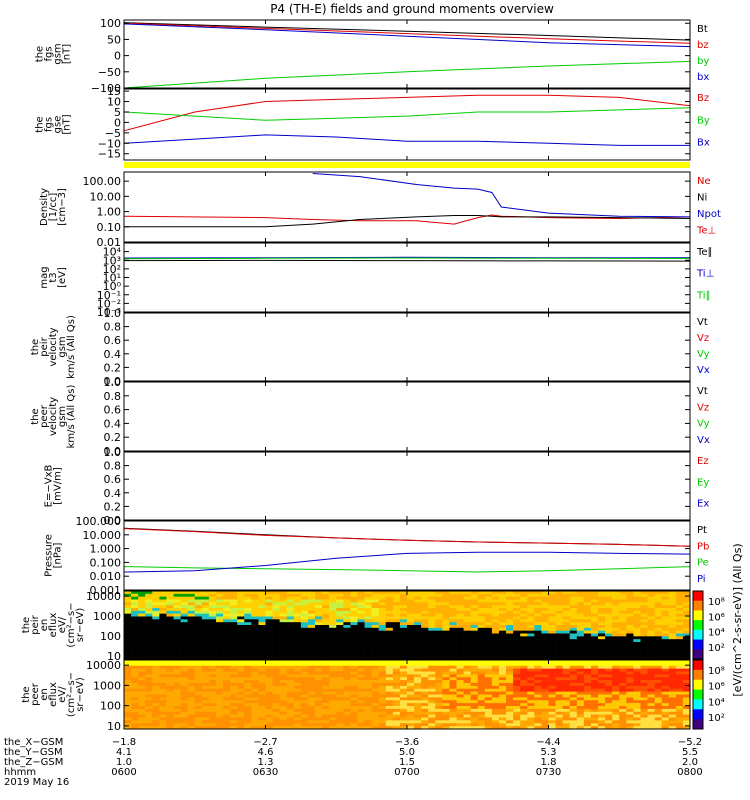 Image resolution: width=750 pixels, height=800 pixels. I want to click on legend-entry: Bx, so click(703, 143).